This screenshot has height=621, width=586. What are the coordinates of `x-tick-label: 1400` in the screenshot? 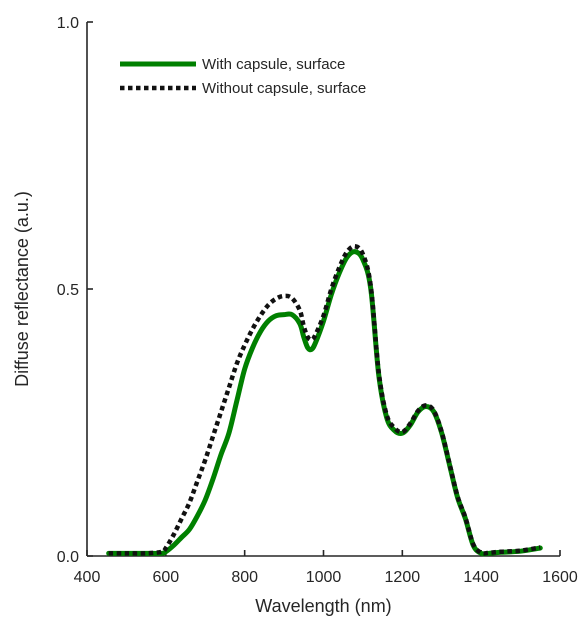 It's located at (481, 577).